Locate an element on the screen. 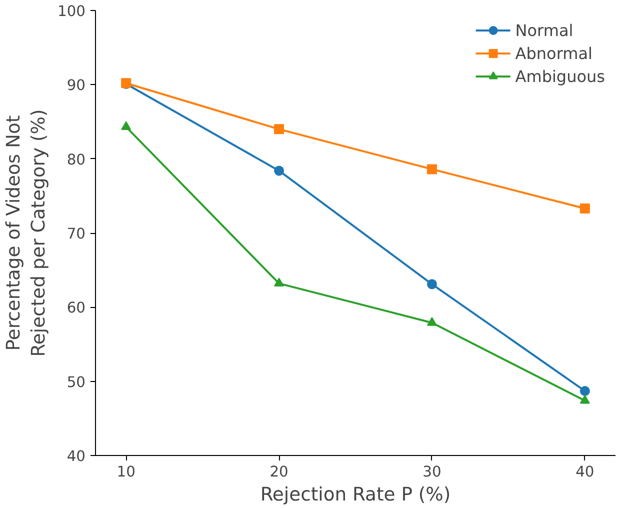  y-tick-label: 50 is located at coordinates (76, 382).